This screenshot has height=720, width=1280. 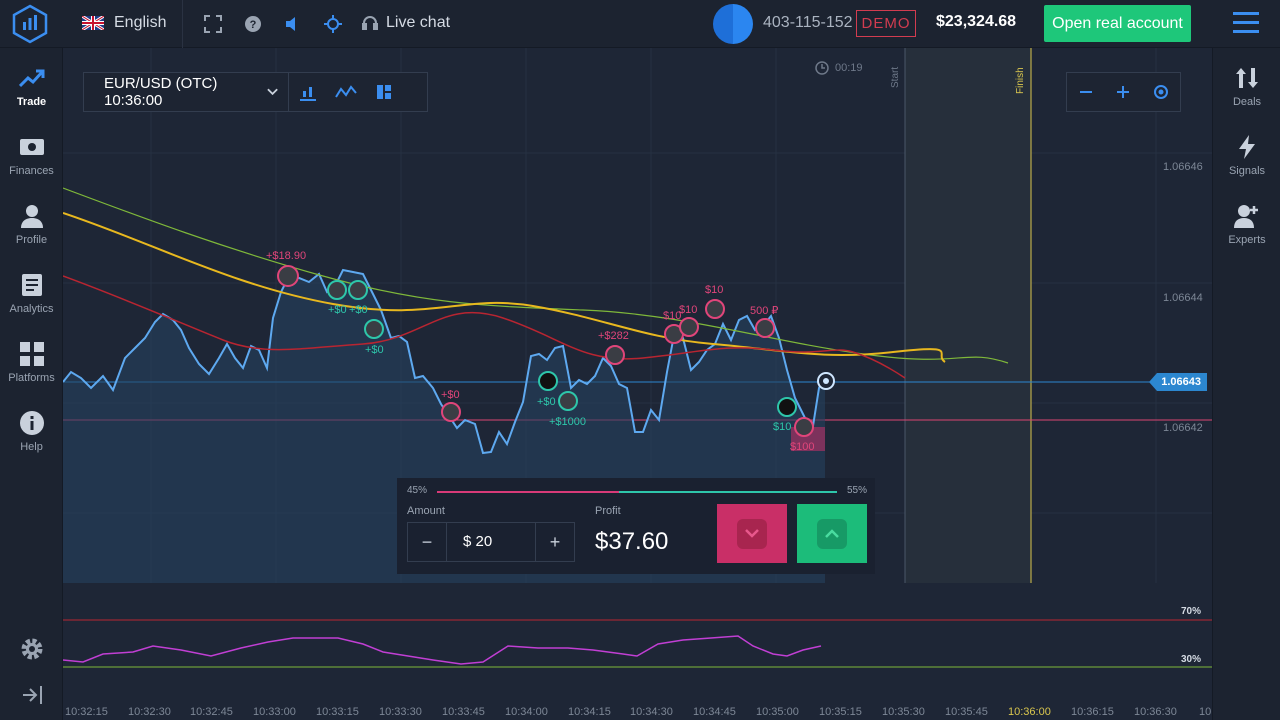 What do you see at coordinates (31, 651) in the screenshot?
I see `settings-button` at bounding box center [31, 651].